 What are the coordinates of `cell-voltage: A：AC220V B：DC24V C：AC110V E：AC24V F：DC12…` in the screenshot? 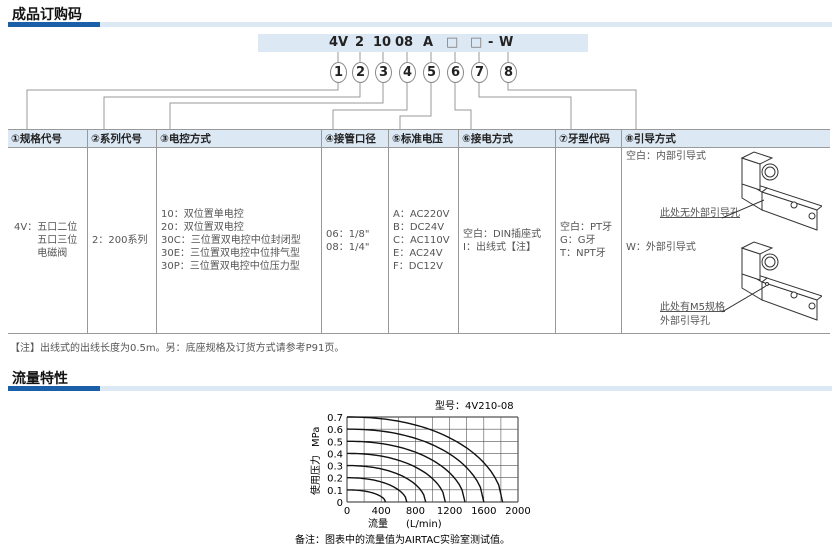 It's located at (423, 240).